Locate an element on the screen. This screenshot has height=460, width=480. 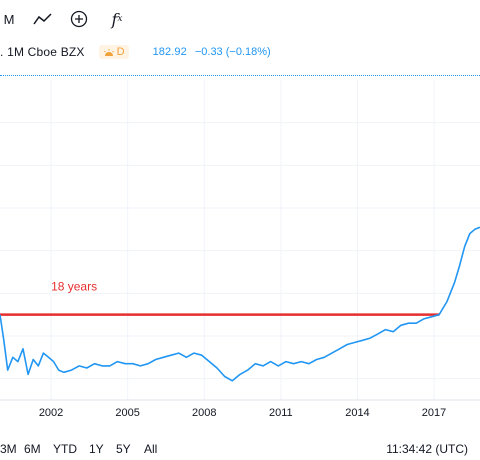
x-tick-label: 2008 is located at coordinates (204, 413).